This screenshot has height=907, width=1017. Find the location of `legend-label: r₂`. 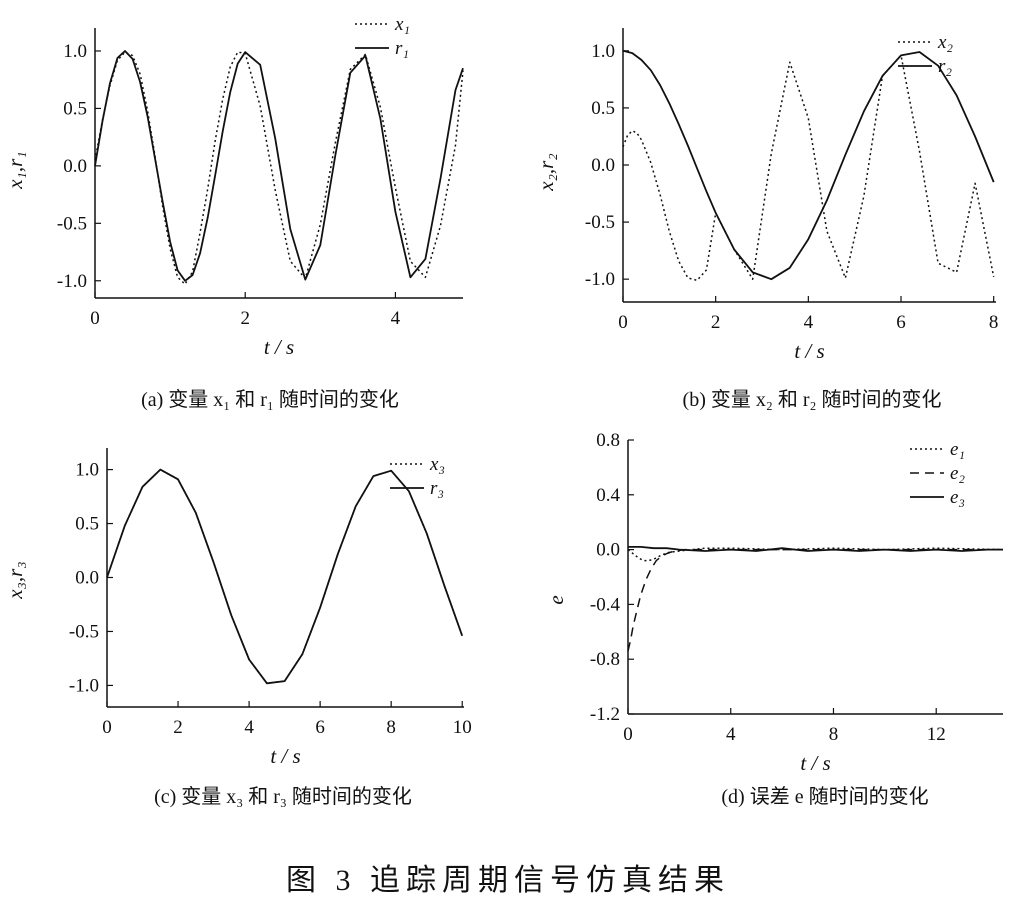

legend-label: r₂ is located at coordinates (945, 66).